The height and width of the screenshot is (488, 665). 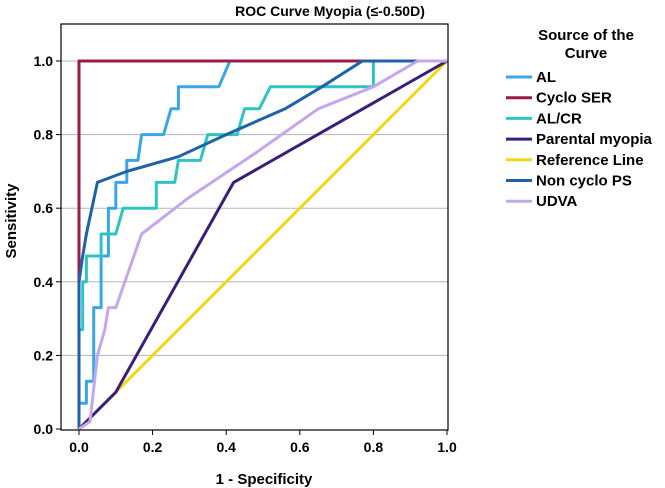 What do you see at coordinates (590, 160) in the screenshot?
I see `legend-label-reference-line: Reference Line` at bounding box center [590, 160].